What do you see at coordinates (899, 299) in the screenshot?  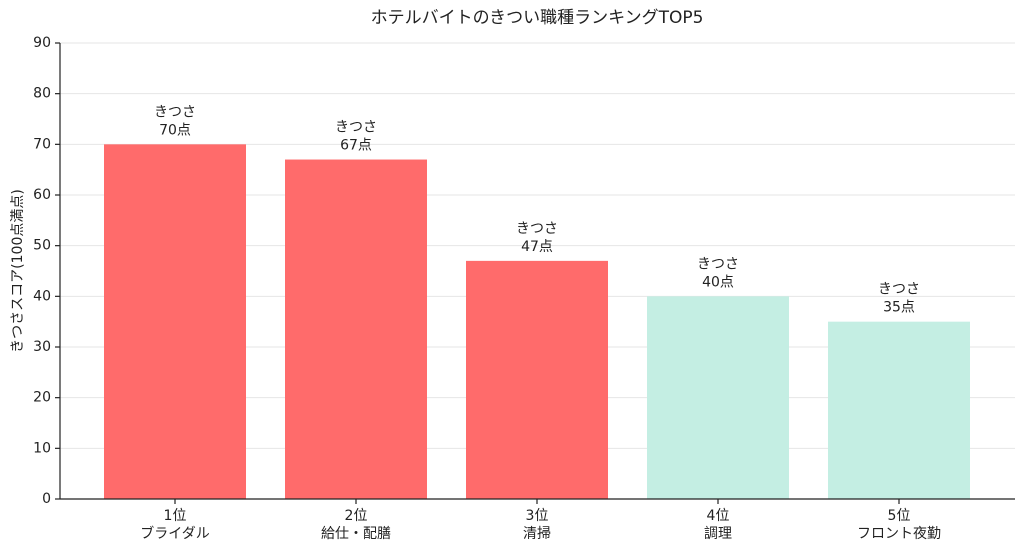 I see `value-label: きつさ 35点` at bounding box center [899, 299].